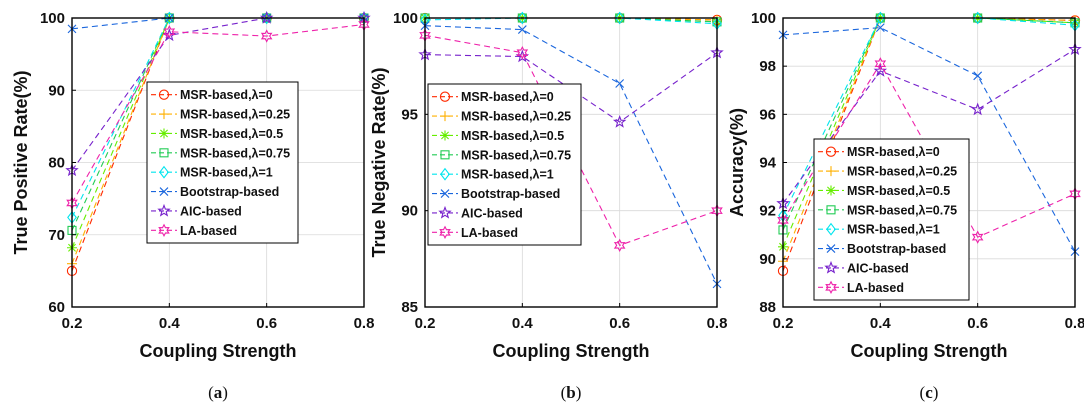  I want to click on y-tick-label: 88, so click(767, 307).